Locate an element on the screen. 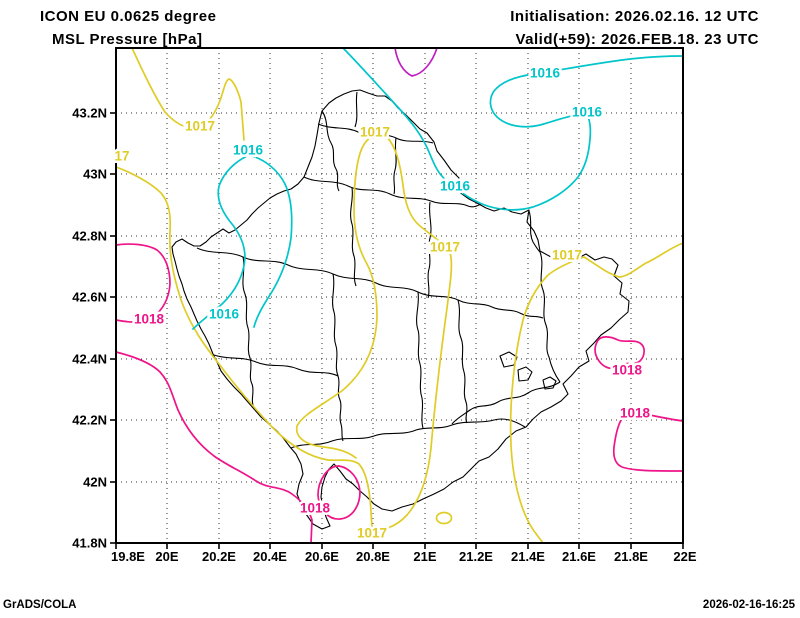 The image size is (800, 618). contour-1018-east-blob is located at coordinates (619, 353).